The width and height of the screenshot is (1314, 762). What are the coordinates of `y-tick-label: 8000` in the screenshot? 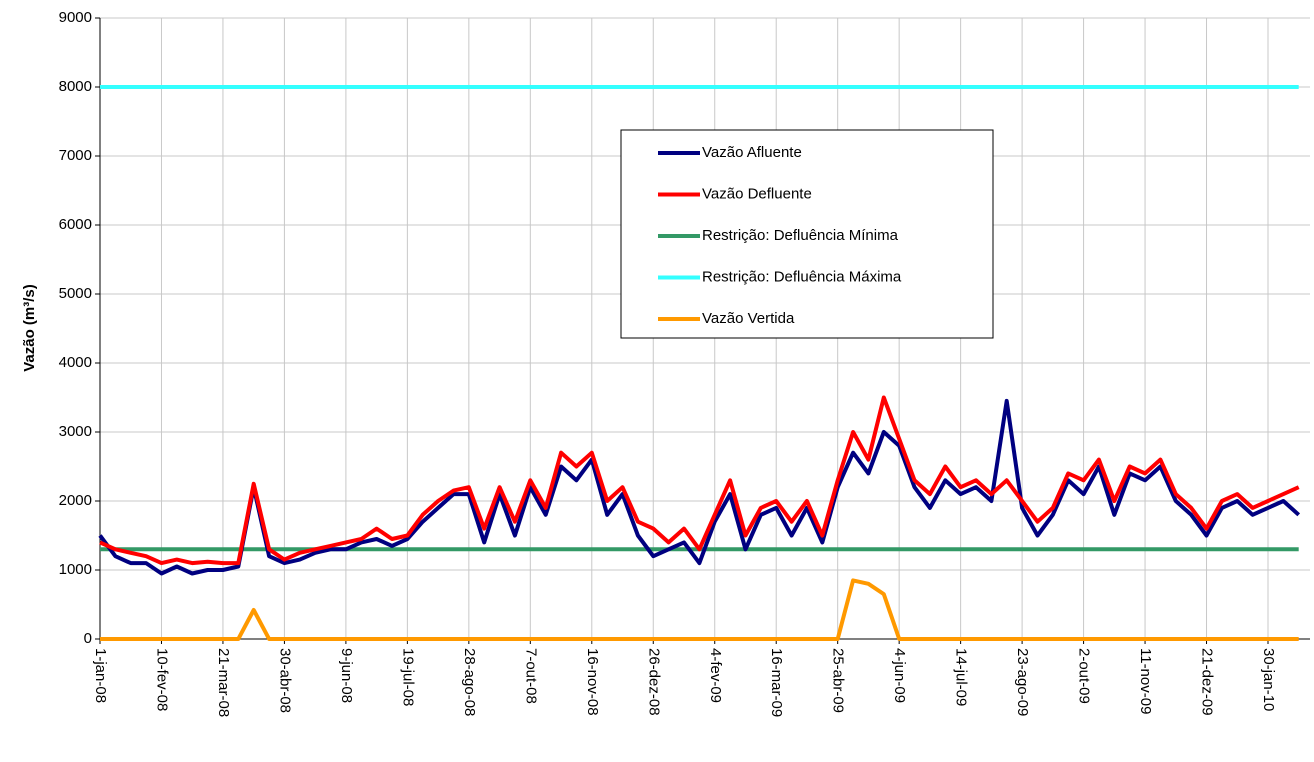 It's located at (75, 86).